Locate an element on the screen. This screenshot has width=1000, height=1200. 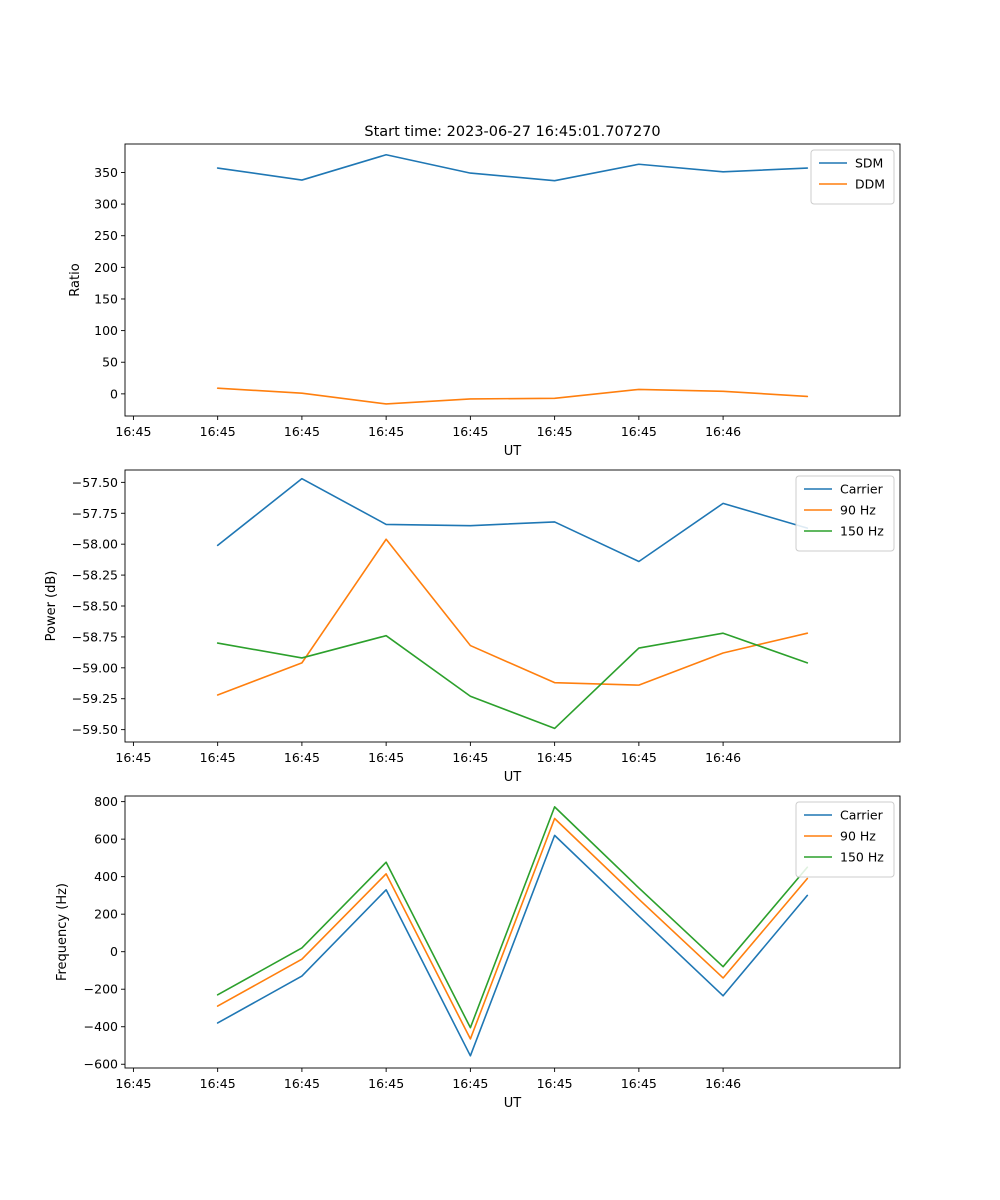
y-tick-label: −59.25 is located at coordinates (95, 698).